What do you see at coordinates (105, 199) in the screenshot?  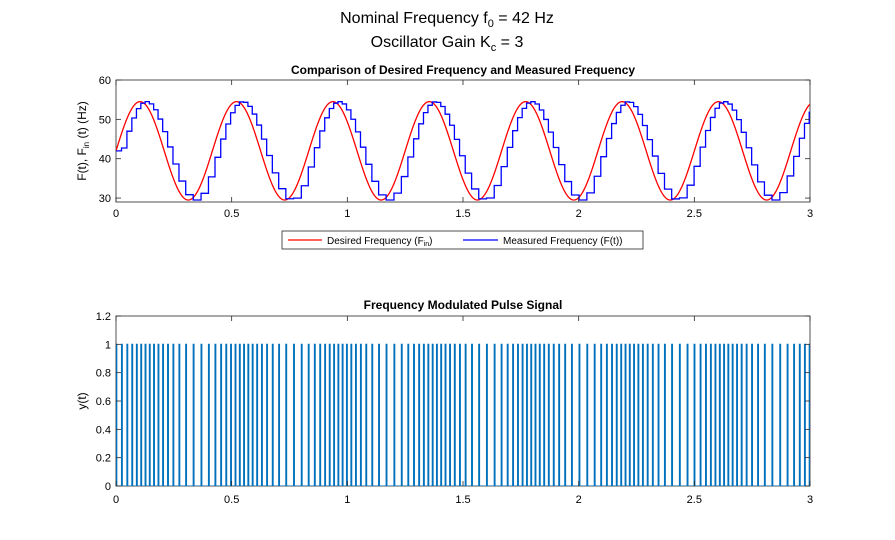 I see `freq-y-tick-label: 30` at bounding box center [105, 199].